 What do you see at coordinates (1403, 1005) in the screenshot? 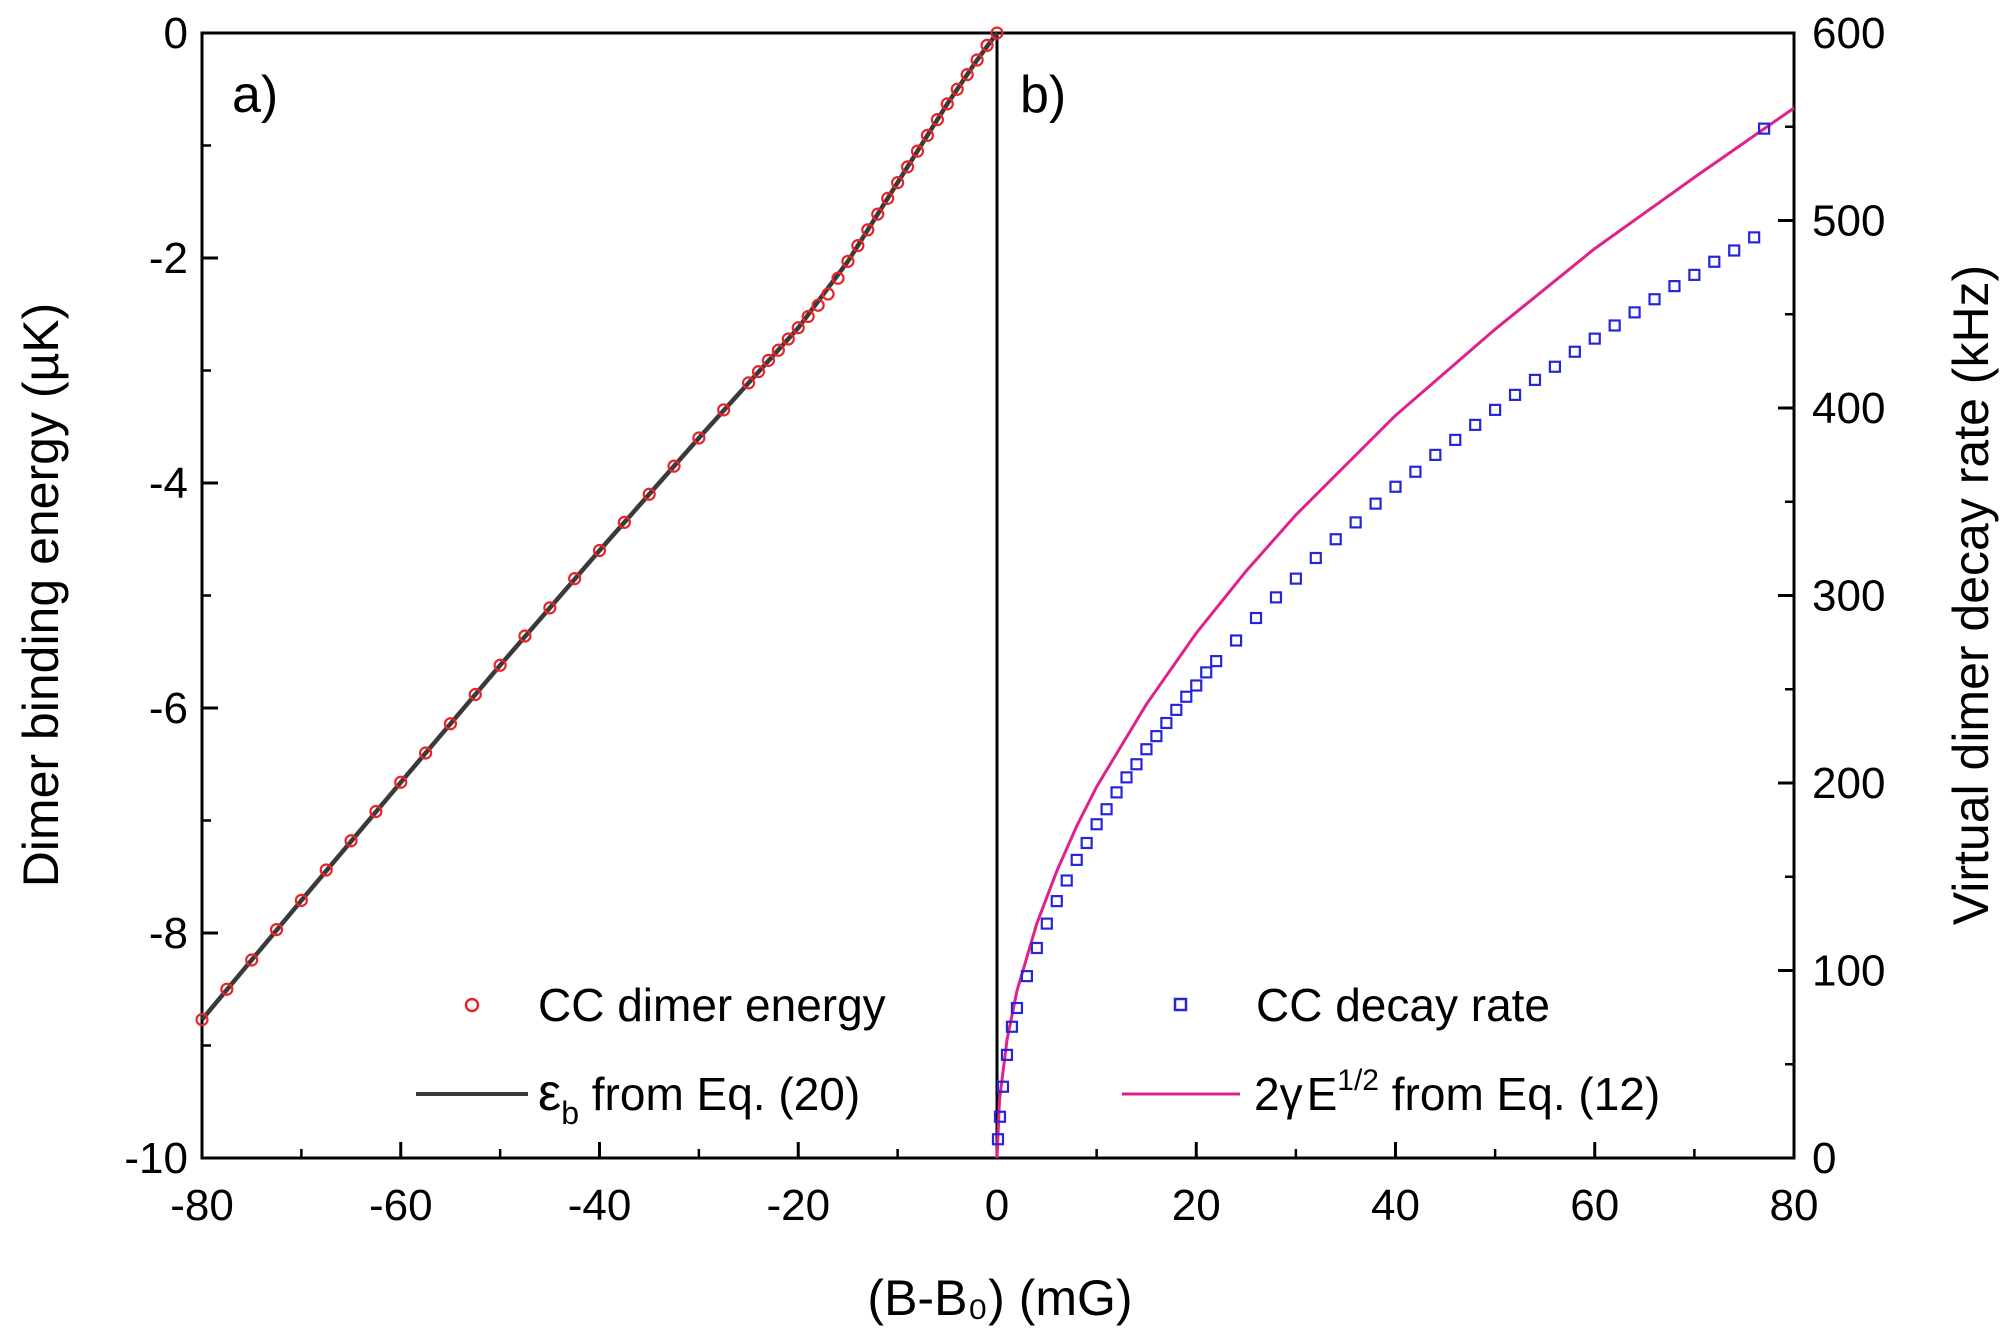
I see `legend-b-item1-label: CC decay rate` at bounding box center [1403, 1005].